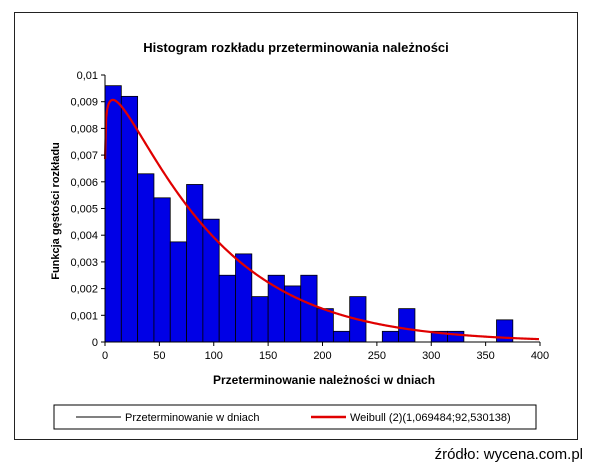 The height and width of the screenshot is (467, 592). I want to click on y-axis-label: Funkcja gęstości rozkładu, so click(56, 211).